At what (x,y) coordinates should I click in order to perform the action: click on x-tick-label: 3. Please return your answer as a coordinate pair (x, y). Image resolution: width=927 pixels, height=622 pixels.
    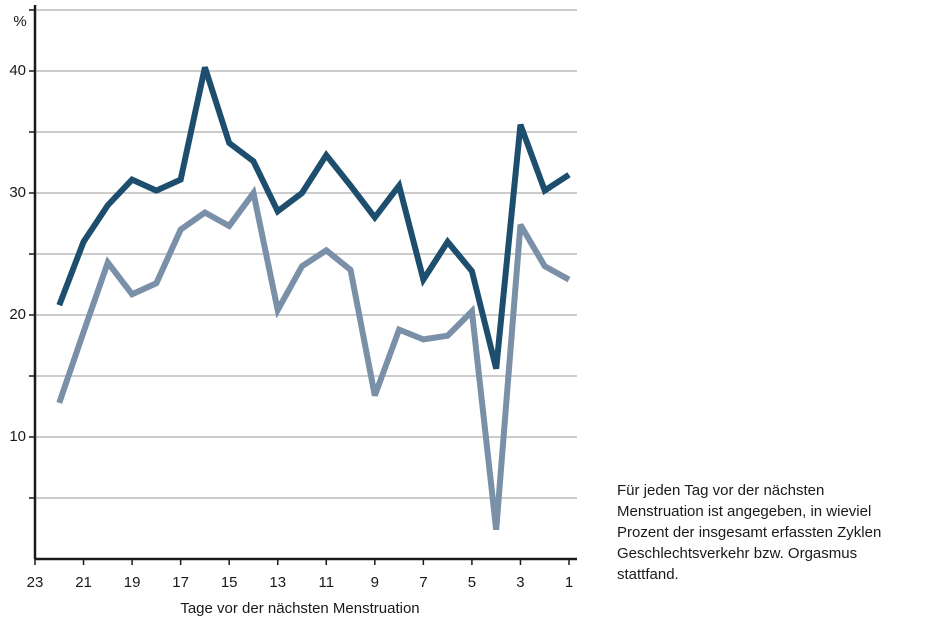
    Looking at the image, I should click on (520, 582).